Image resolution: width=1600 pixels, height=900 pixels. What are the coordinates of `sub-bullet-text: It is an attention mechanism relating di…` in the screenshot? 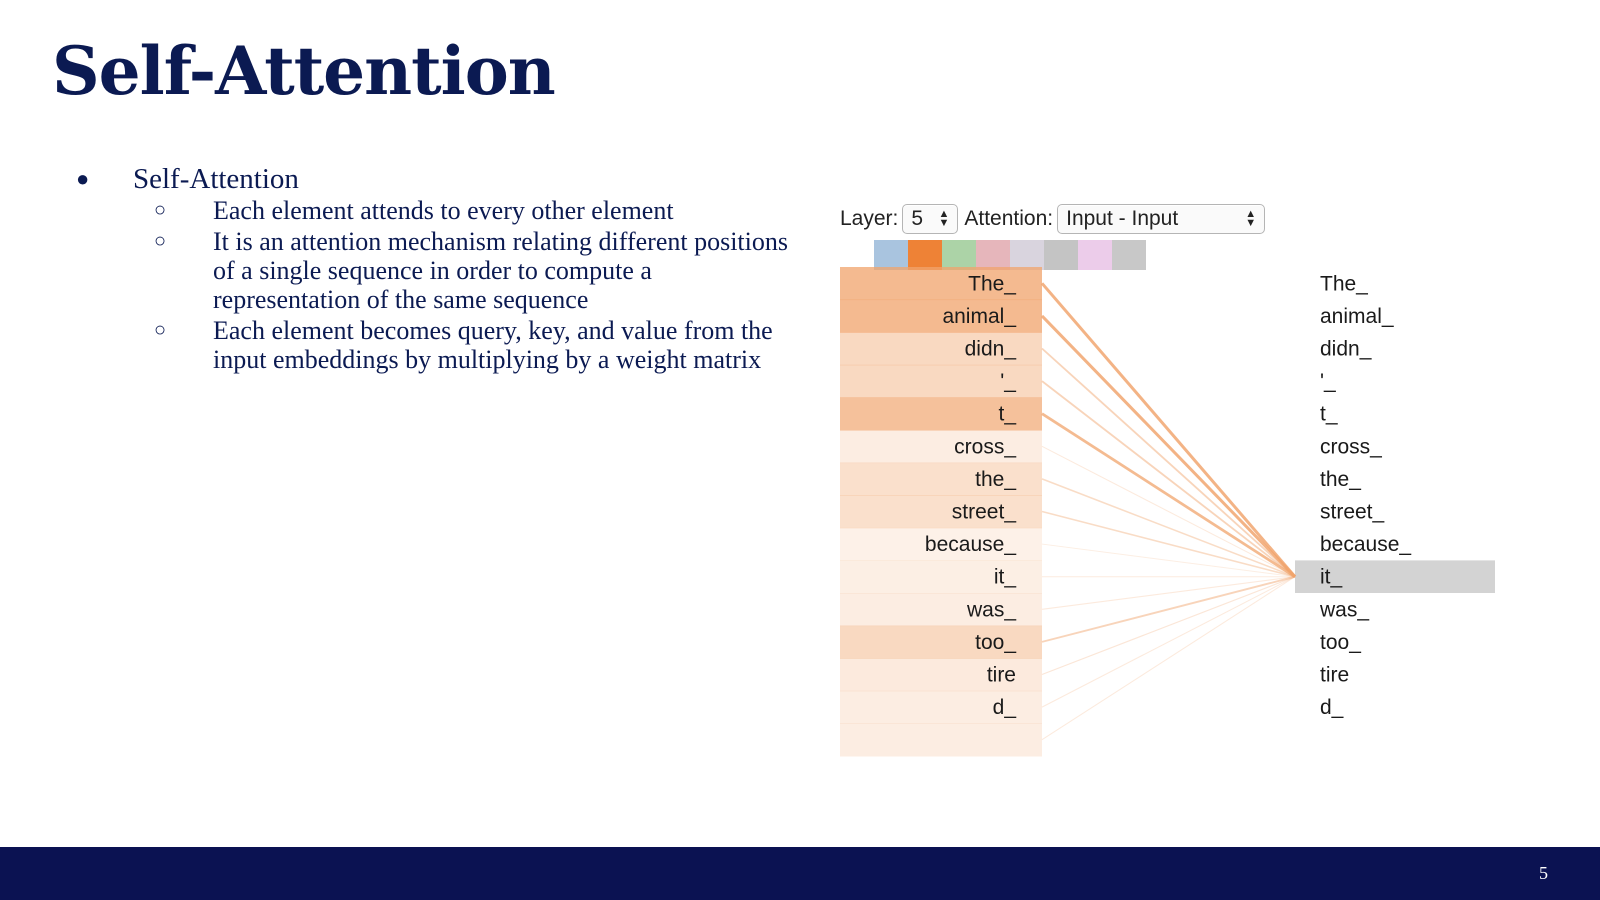 It's located at (500, 270).